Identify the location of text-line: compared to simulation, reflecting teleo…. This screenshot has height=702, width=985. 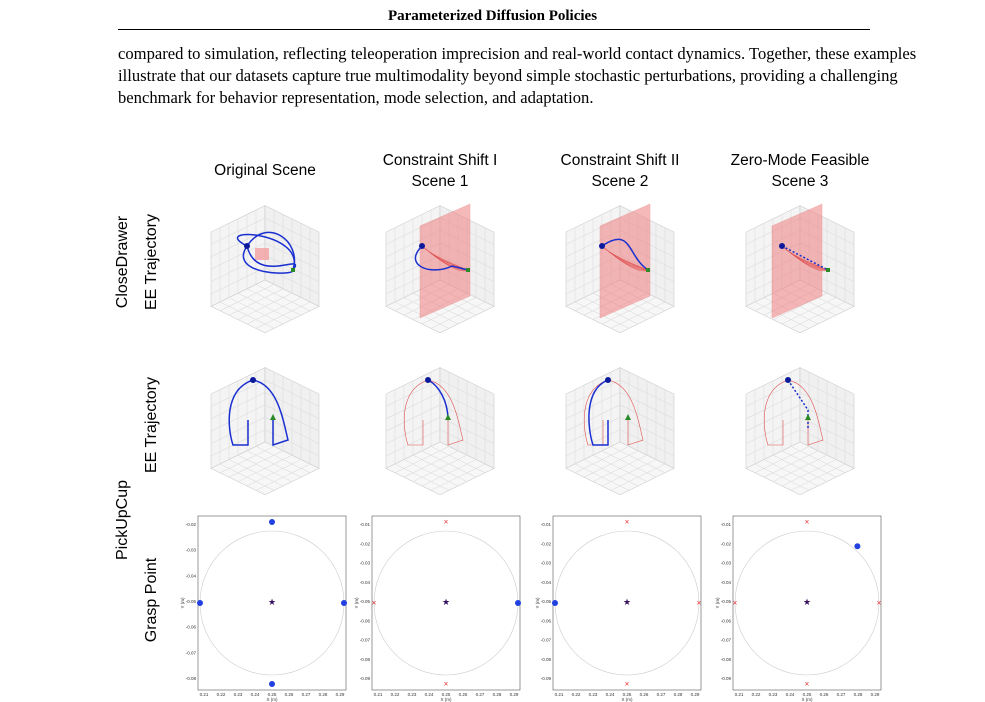
(517, 53).